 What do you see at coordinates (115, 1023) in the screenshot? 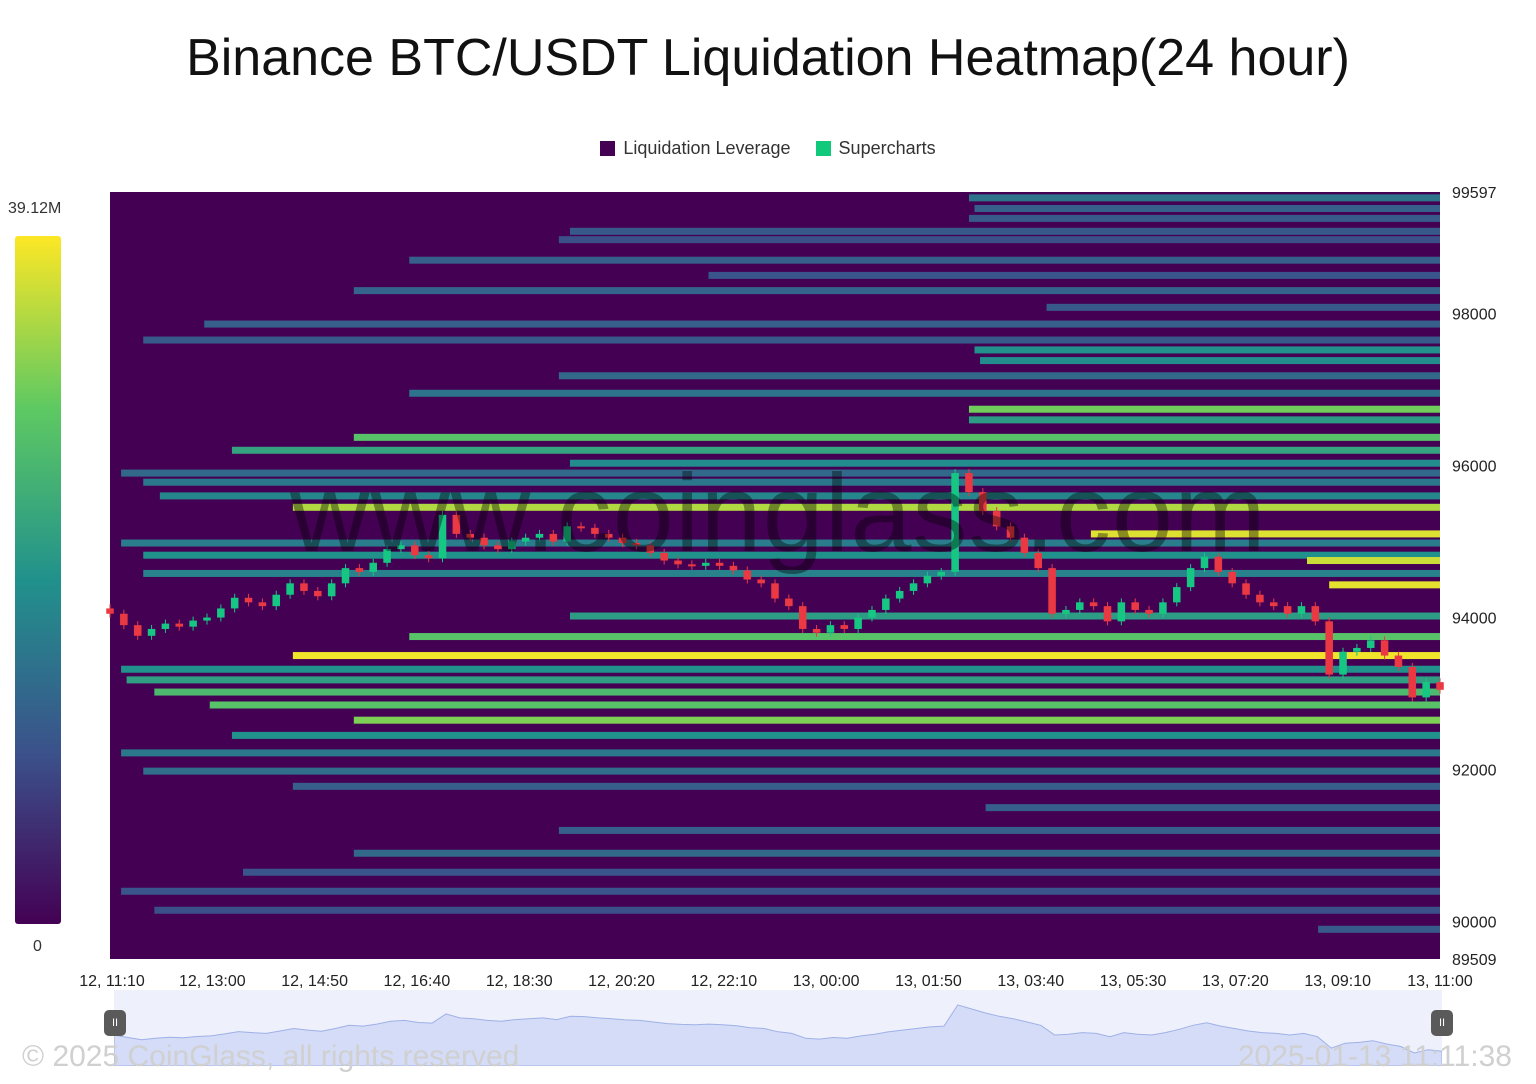
I see `navigator-start-handle: II` at bounding box center [115, 1023].